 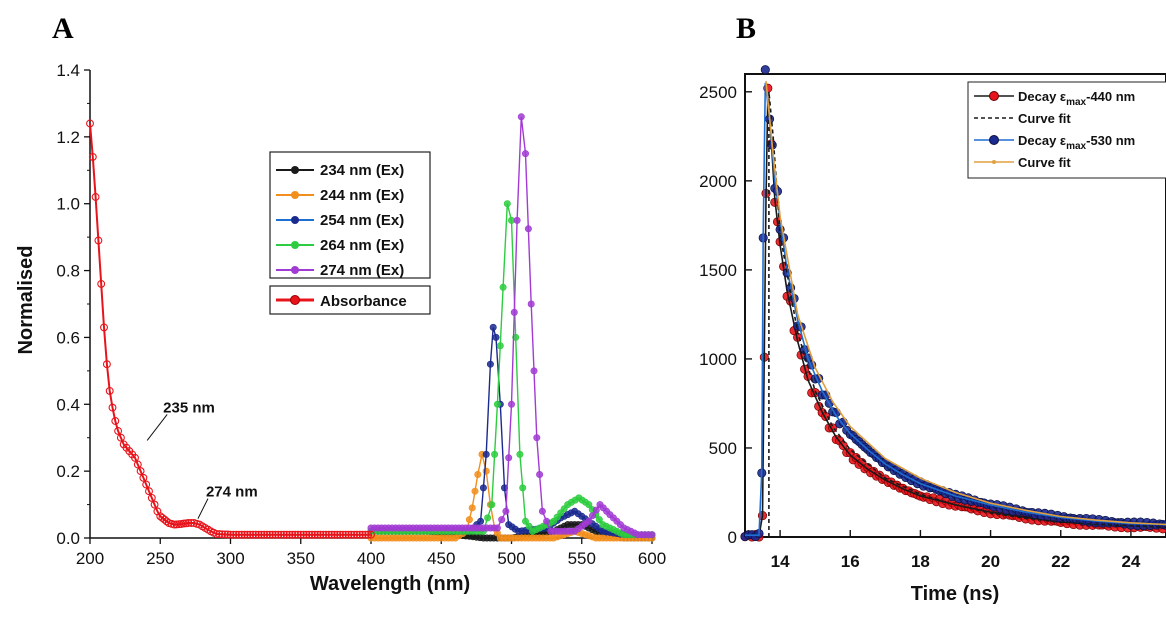 I want to click on legend-marker-264-nm-ex, so click(x=295, y=245).